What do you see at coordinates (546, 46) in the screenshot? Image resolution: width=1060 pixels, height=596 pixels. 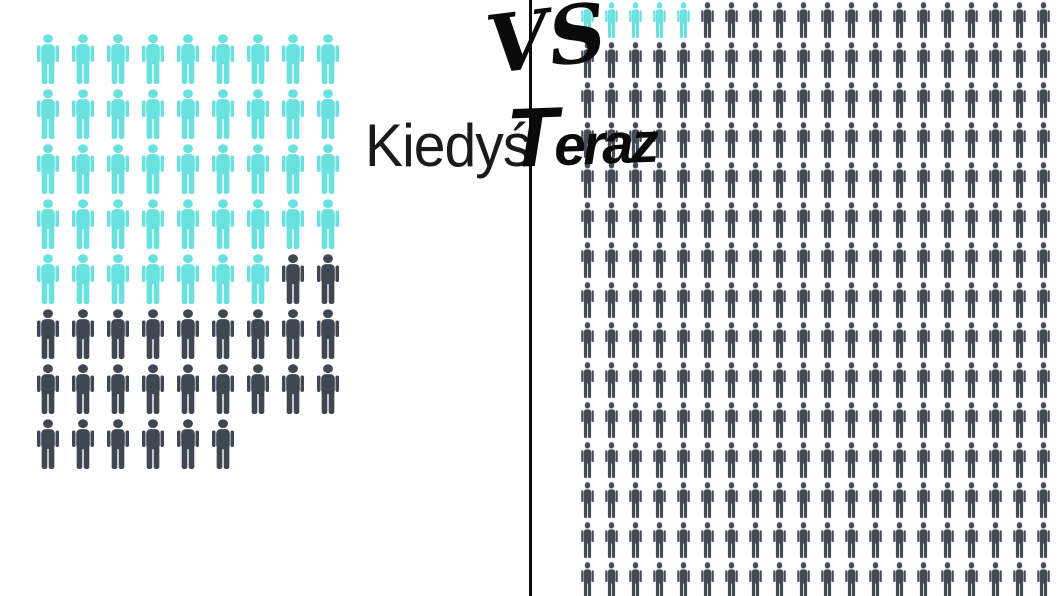 I see `vs-label: VS` at bounding box center [546, 46].